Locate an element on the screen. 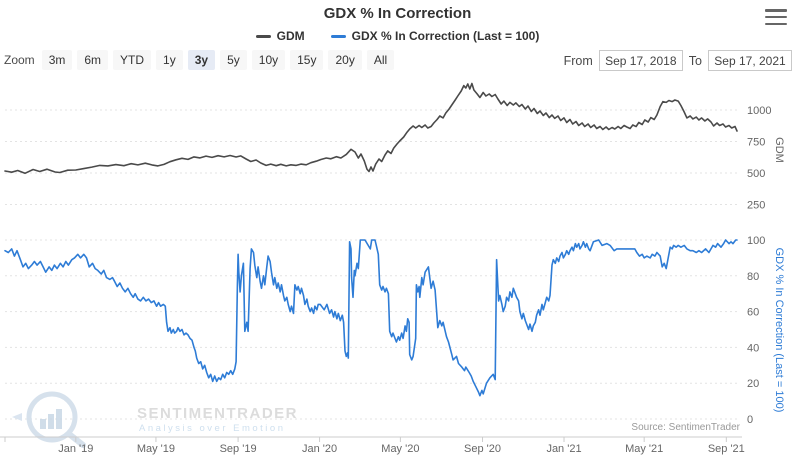 Image resolution: width=795 pixels, height=465 pixels. x-axis-label: May '19 is located at coordinates (156, 449).